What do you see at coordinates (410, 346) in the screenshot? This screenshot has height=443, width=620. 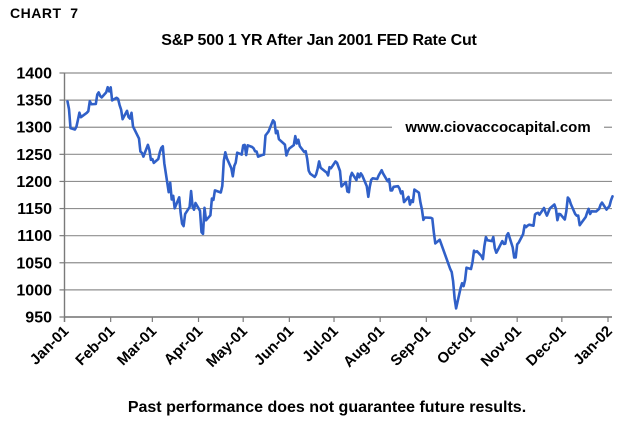 I see `x-tick-label: Sep-01` at bounding box center [410, 346].